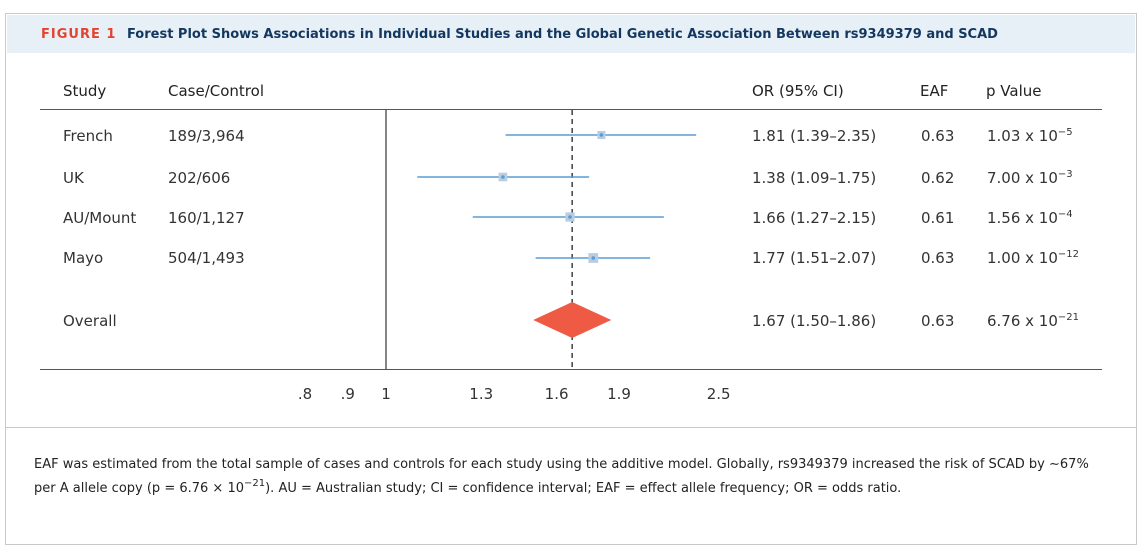  Describe the element at coordinates (571, 369) in the screenshot. I see `axis-rule` at that location.